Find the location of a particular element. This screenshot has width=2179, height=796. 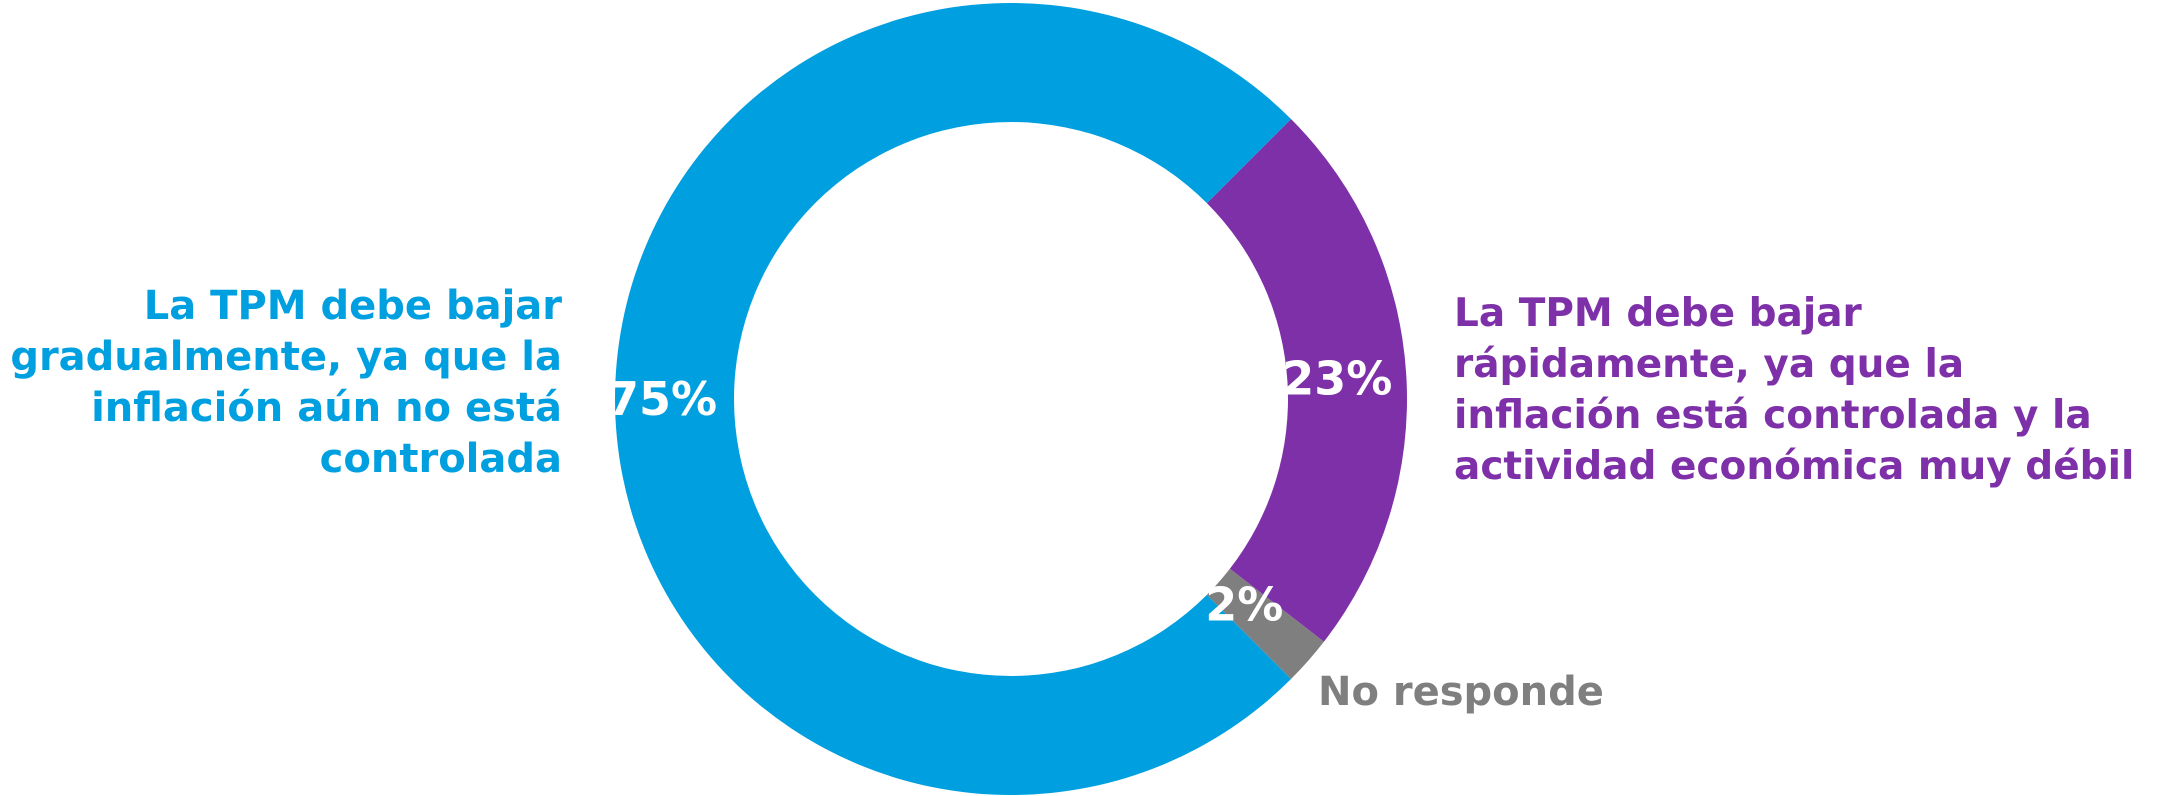

legend-line: actividad económica muy débil is located at coordinates (1794, 466).